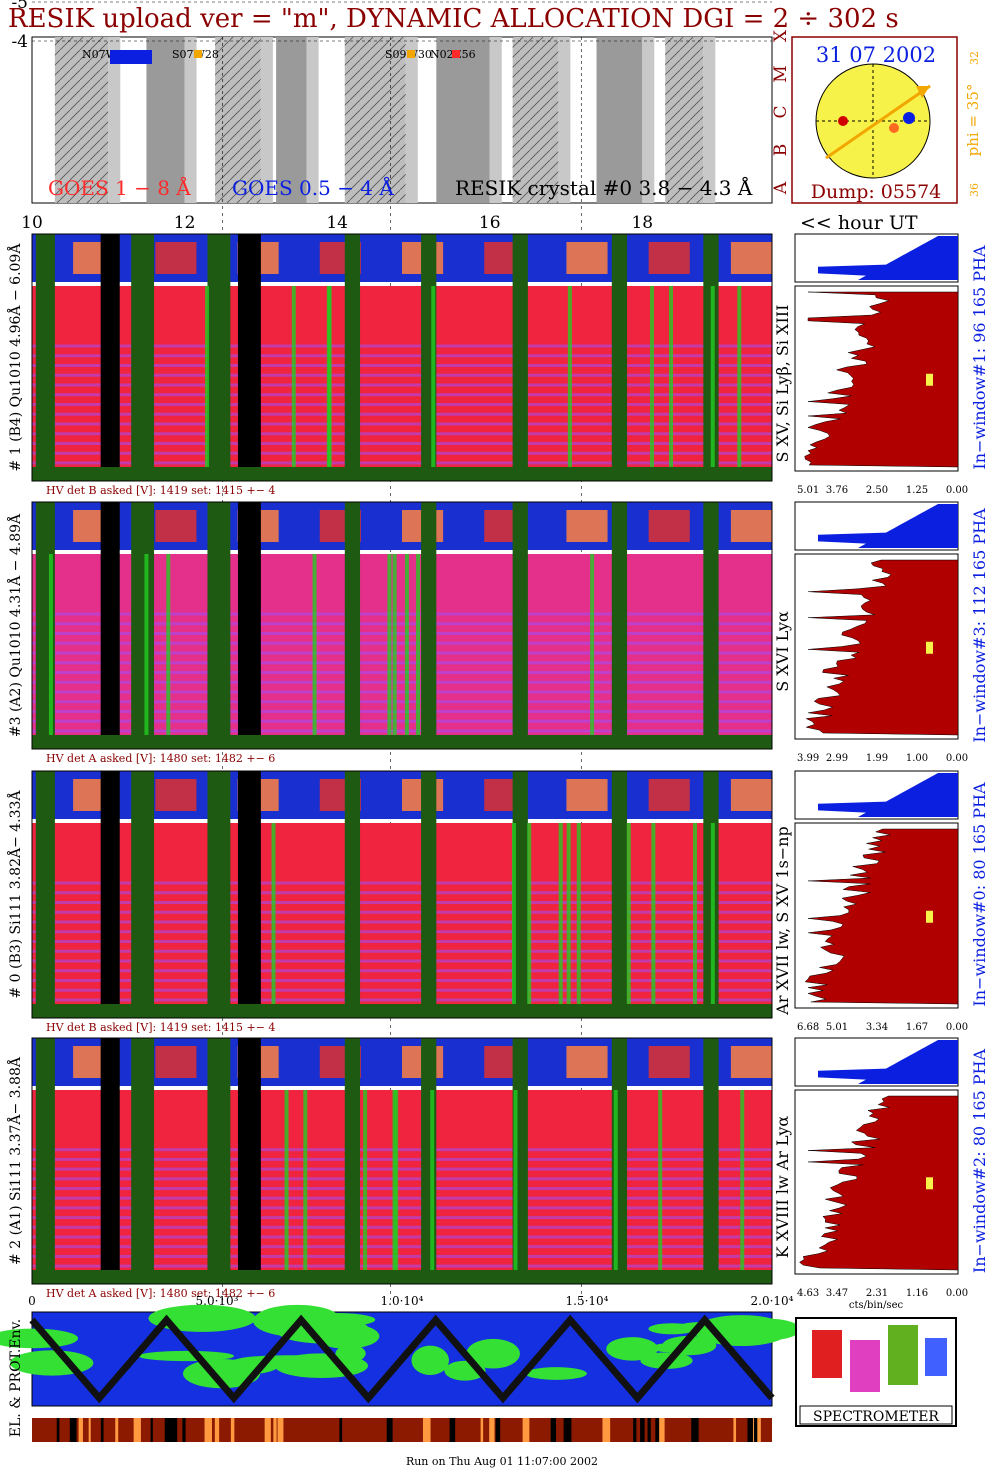  What do you see at coordinates (781, 150) in the screenshot?
I see `goes-class-letter: B` at bounding box center [781, 150].